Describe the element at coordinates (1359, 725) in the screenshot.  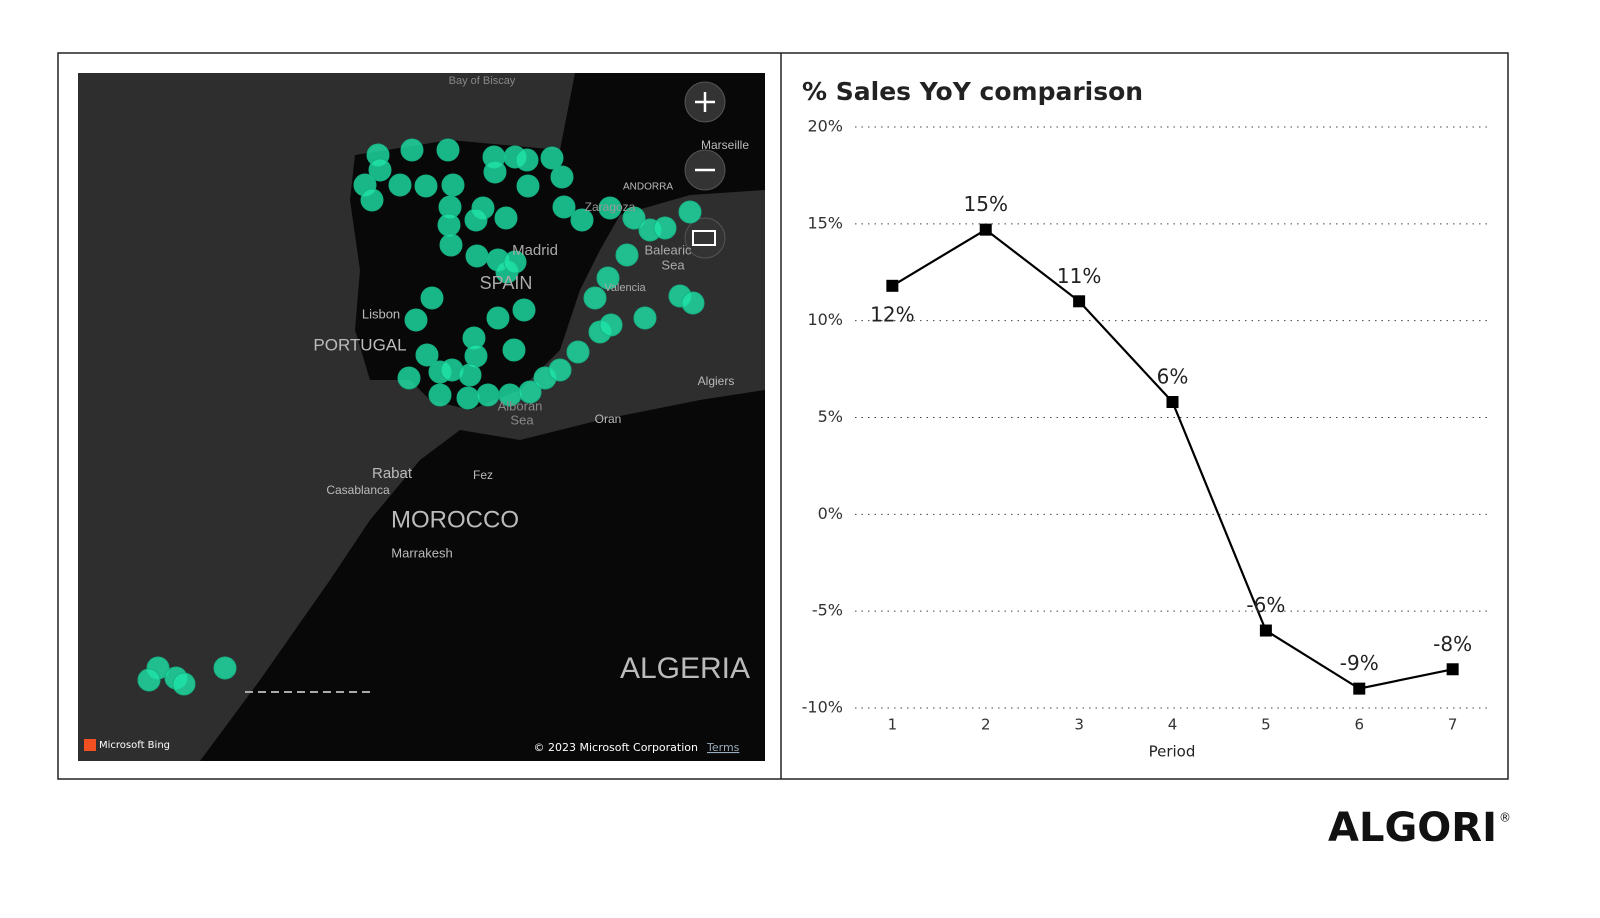
I see `x-tick-label: 6` at that location.